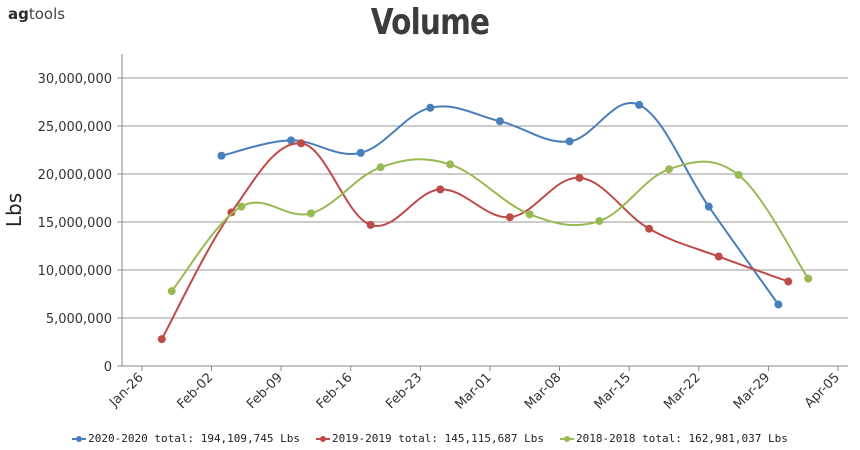 The width and height of the screenshot is (860, 450). I want to click on legend-label: 2020-2020 total: 194,109,745 Lbs, so click(194, 438).